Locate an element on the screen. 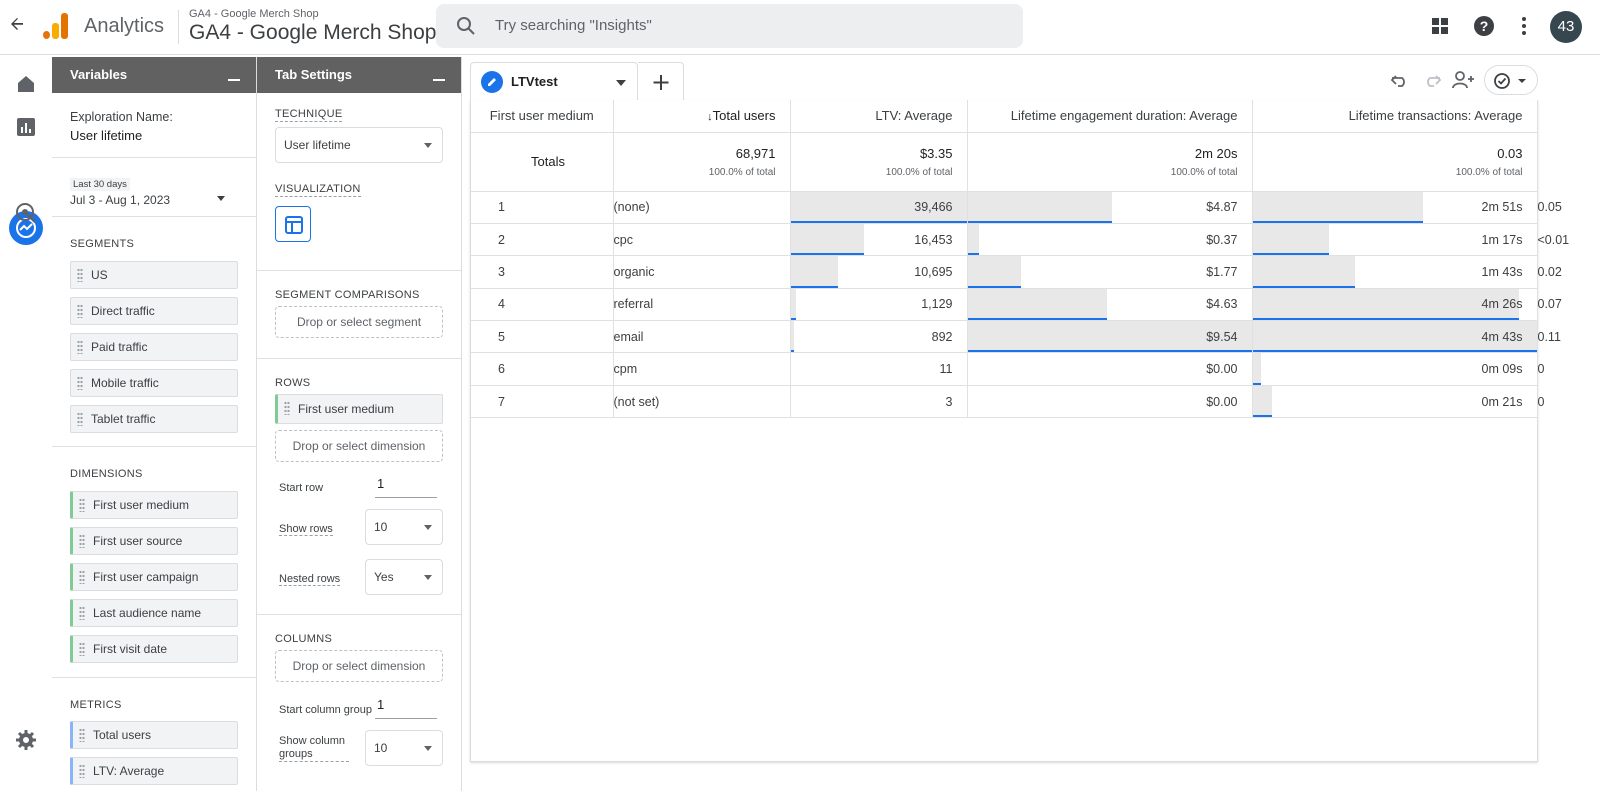 The height and width of the screenshot is (791, 1600). date-range-section: Last 30 days Jul 3 - Aug 1, 2023 is located at coordinates (154, 187).